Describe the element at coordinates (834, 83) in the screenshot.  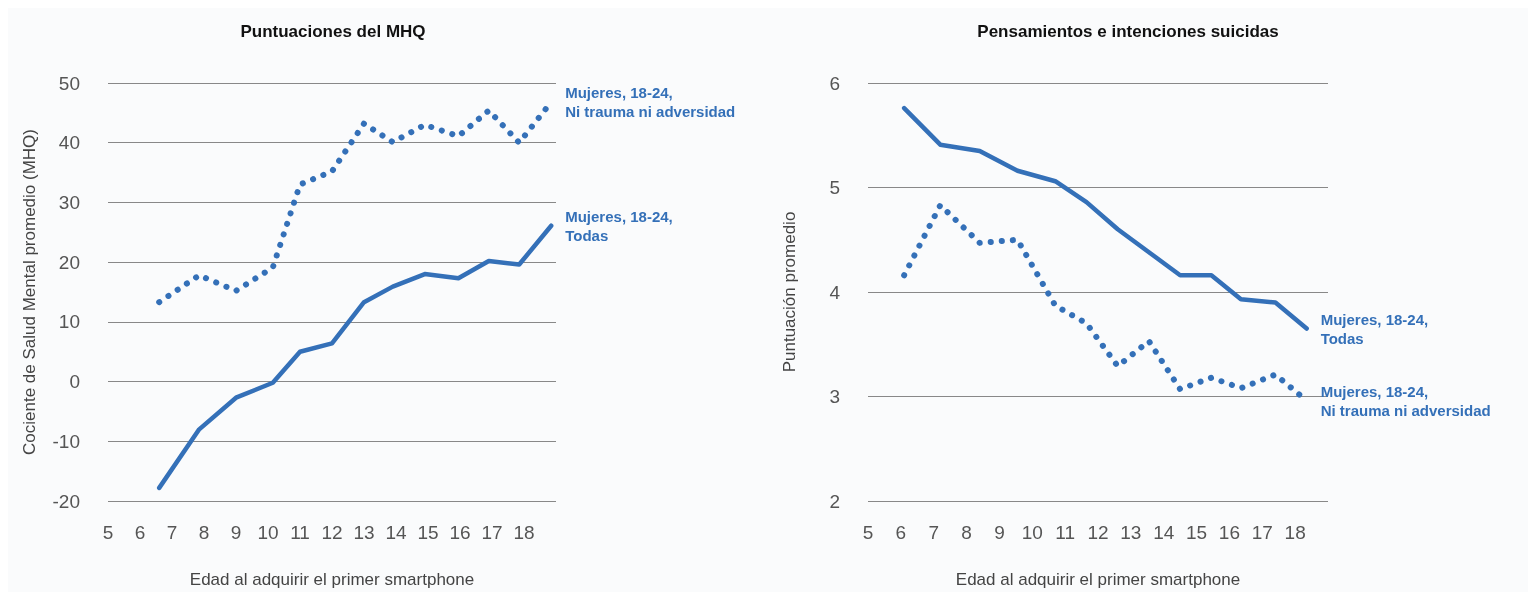
I see `y-tick-label: 6` at that location.